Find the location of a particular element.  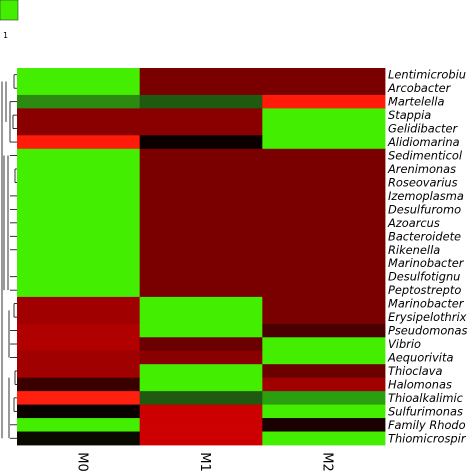

row-label: Desulfuromo is located at coordinates (424, 209).